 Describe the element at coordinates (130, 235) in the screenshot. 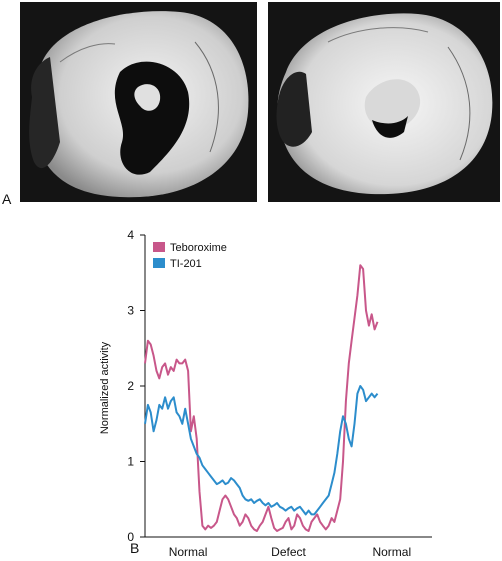

I see `y-tick-label: 4` at that location.